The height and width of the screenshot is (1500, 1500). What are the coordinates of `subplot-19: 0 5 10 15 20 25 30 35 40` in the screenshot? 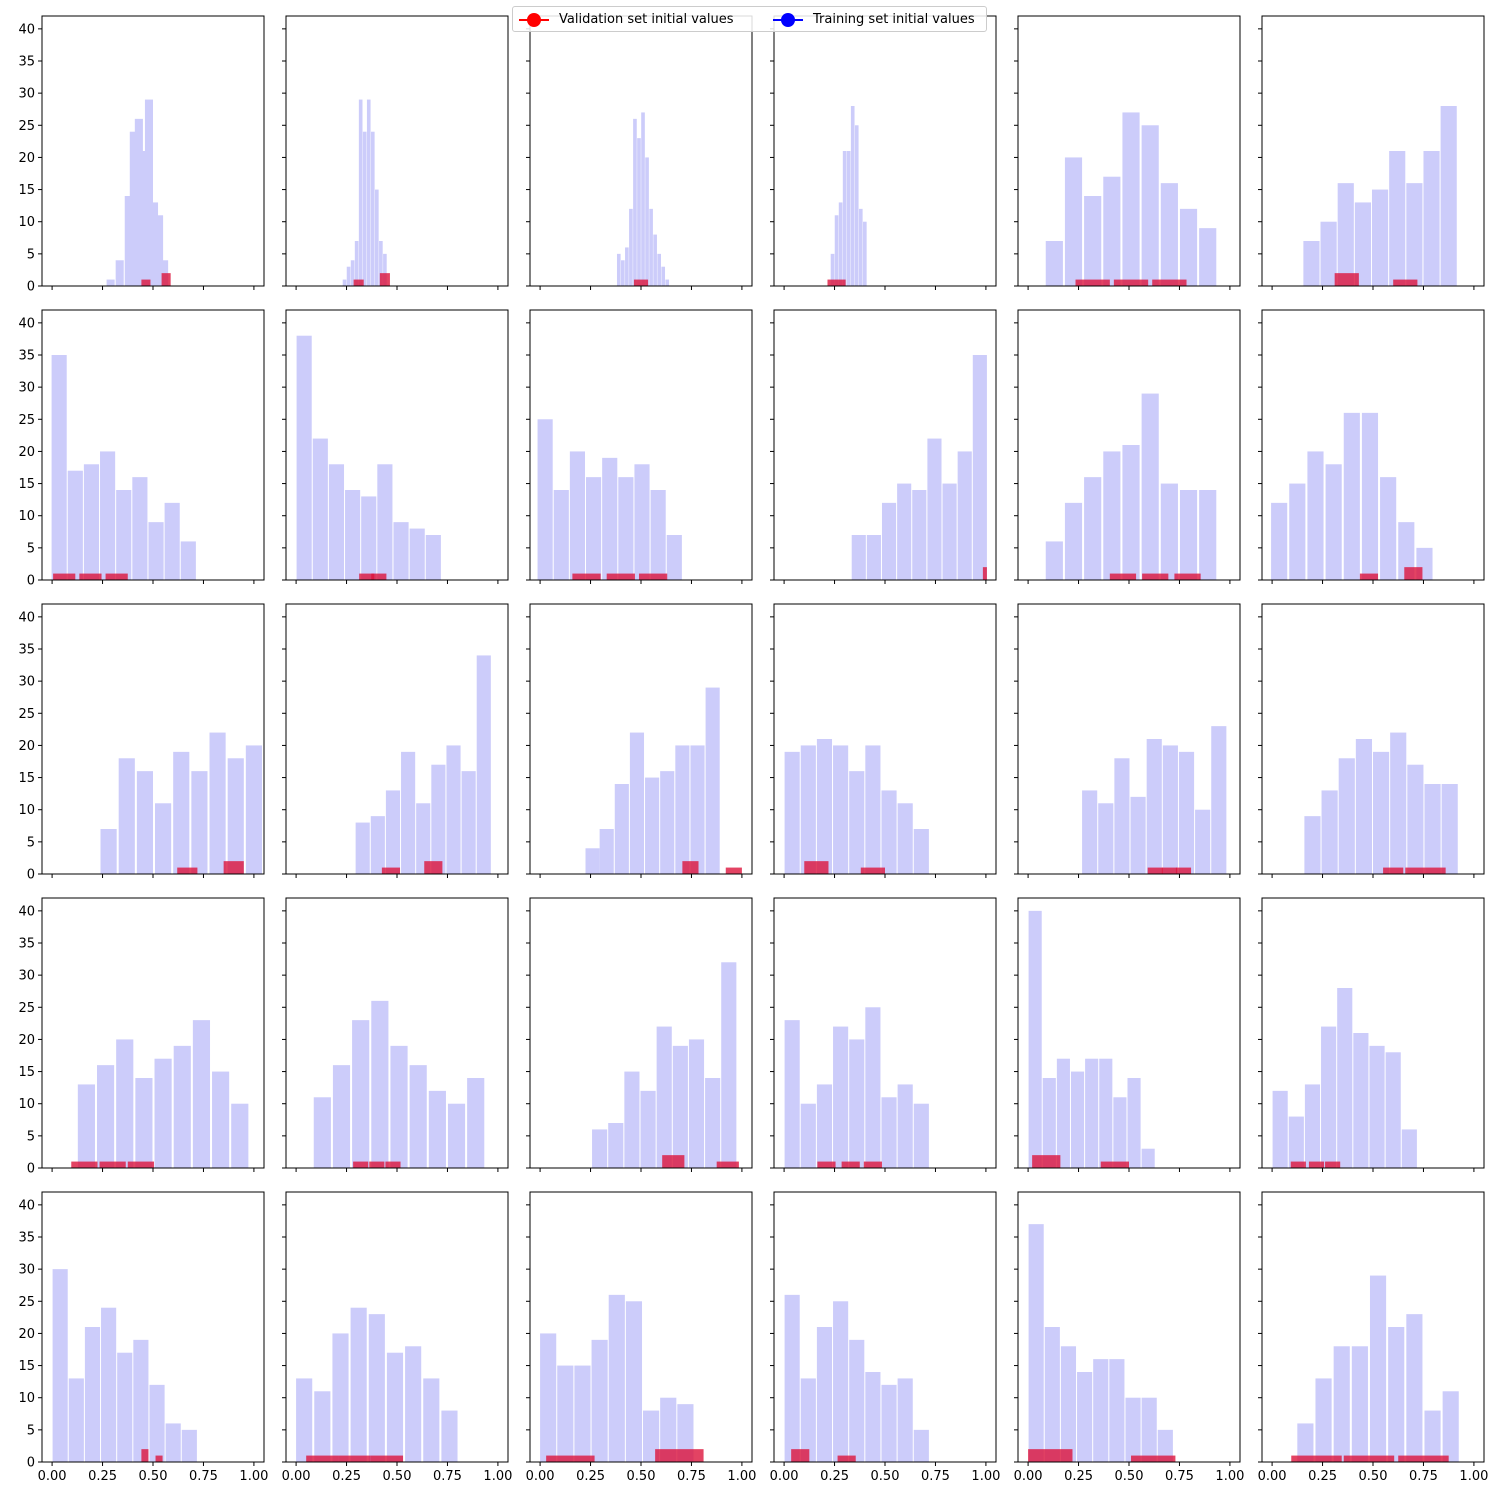 It's located at (141, 1037).